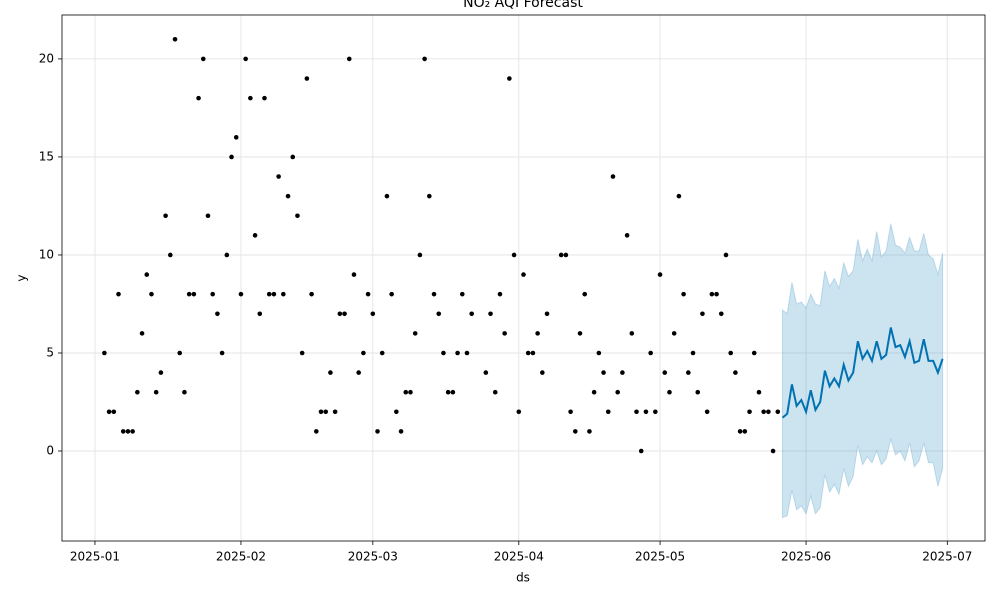  What do you see at coordinates (806, 557) in the screenshot?
I see `x-tick-label: 2025-06` at bounding box center [806, 557].